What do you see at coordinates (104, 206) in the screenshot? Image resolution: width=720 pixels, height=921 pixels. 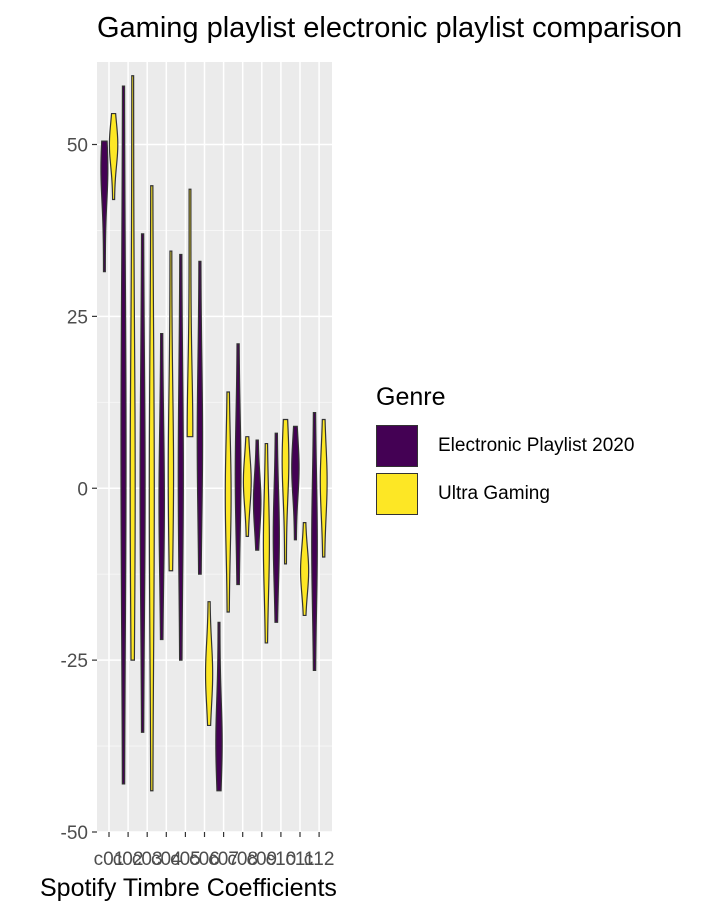 I see `violin-electronic-c01` at bounding box center [104, 206].